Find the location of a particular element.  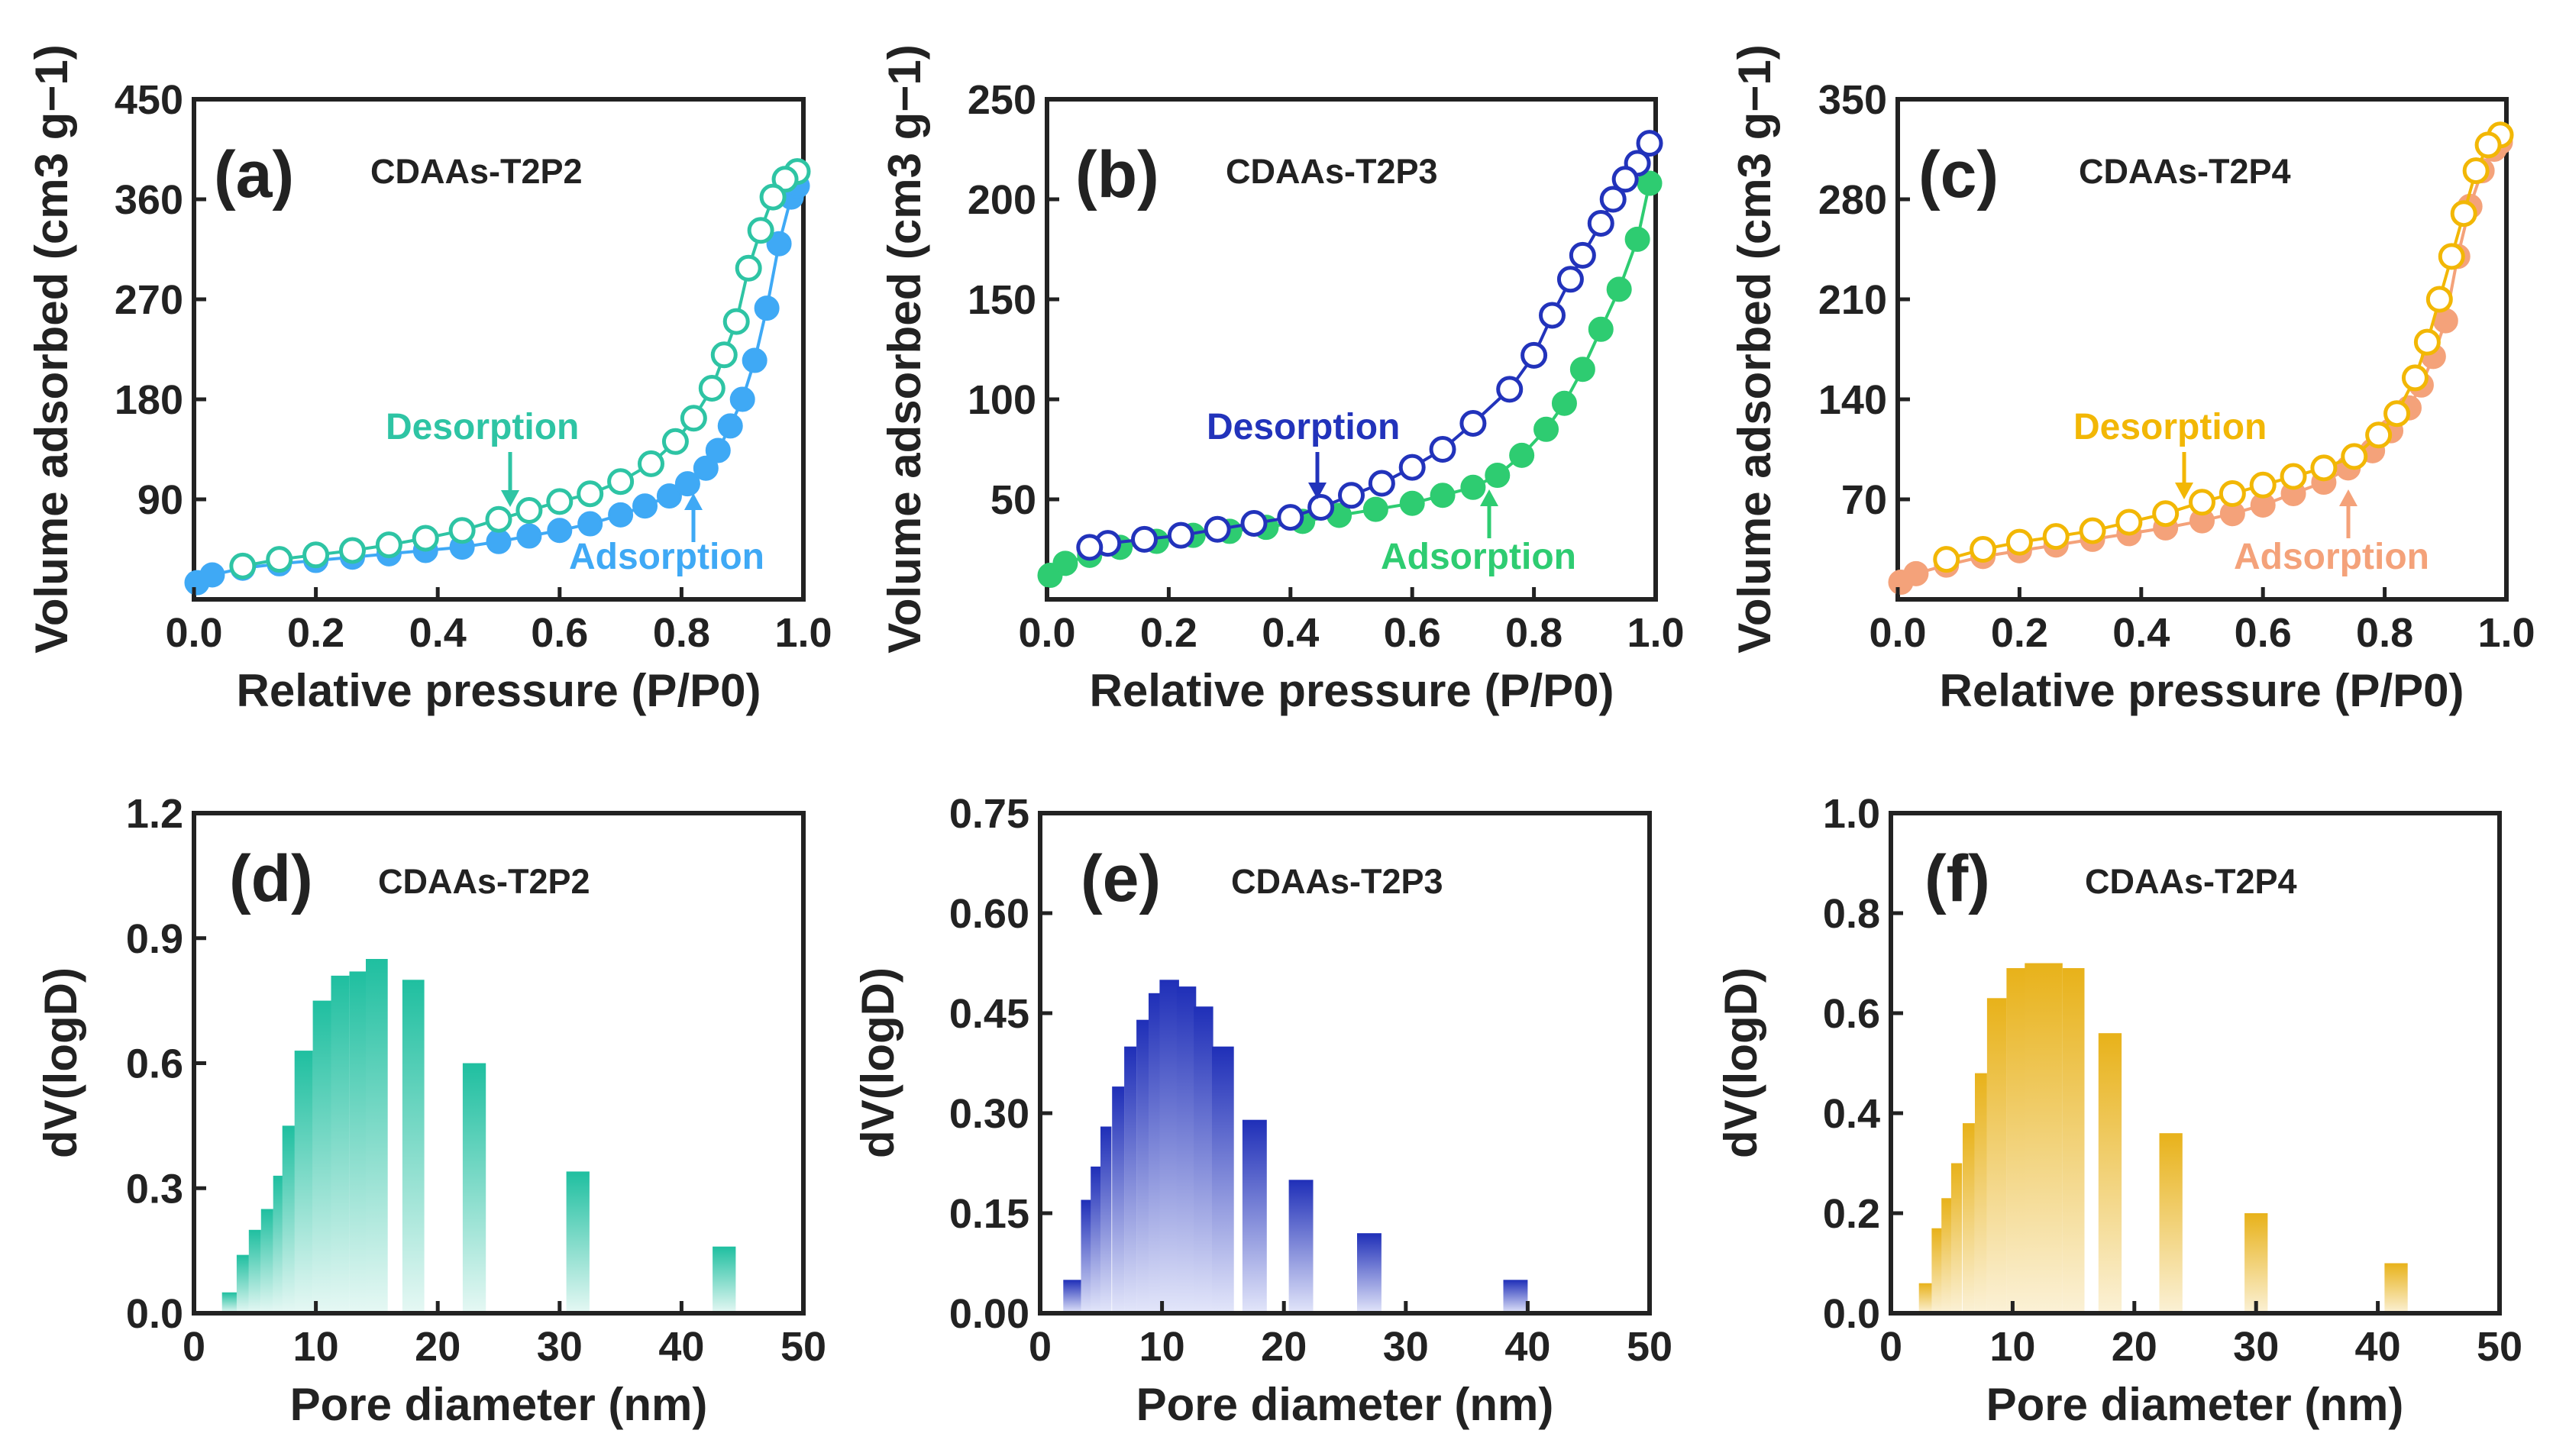

x-tick-label: 0 is located at coordinates (1040, 1347).